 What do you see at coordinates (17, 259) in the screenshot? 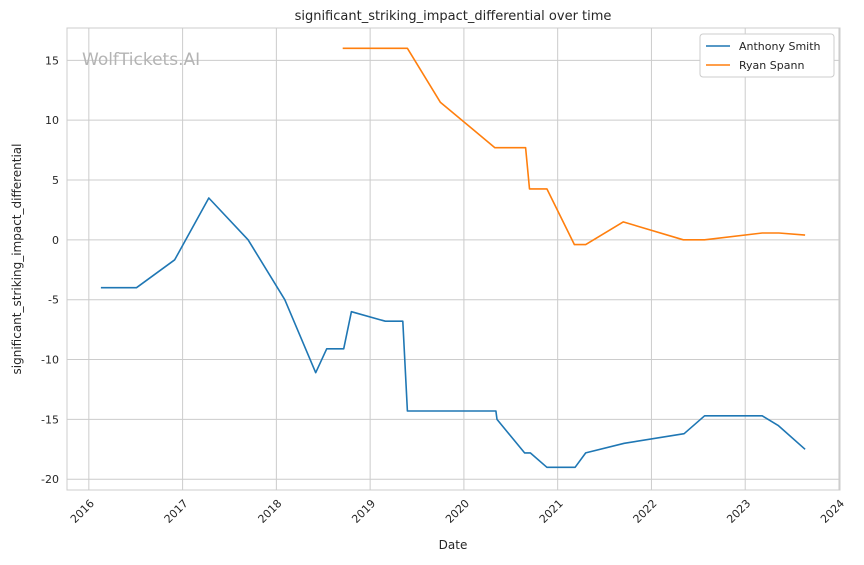
I see `y-axis-label: significant_striking_impact_differential` at bounding box center [17, 259].